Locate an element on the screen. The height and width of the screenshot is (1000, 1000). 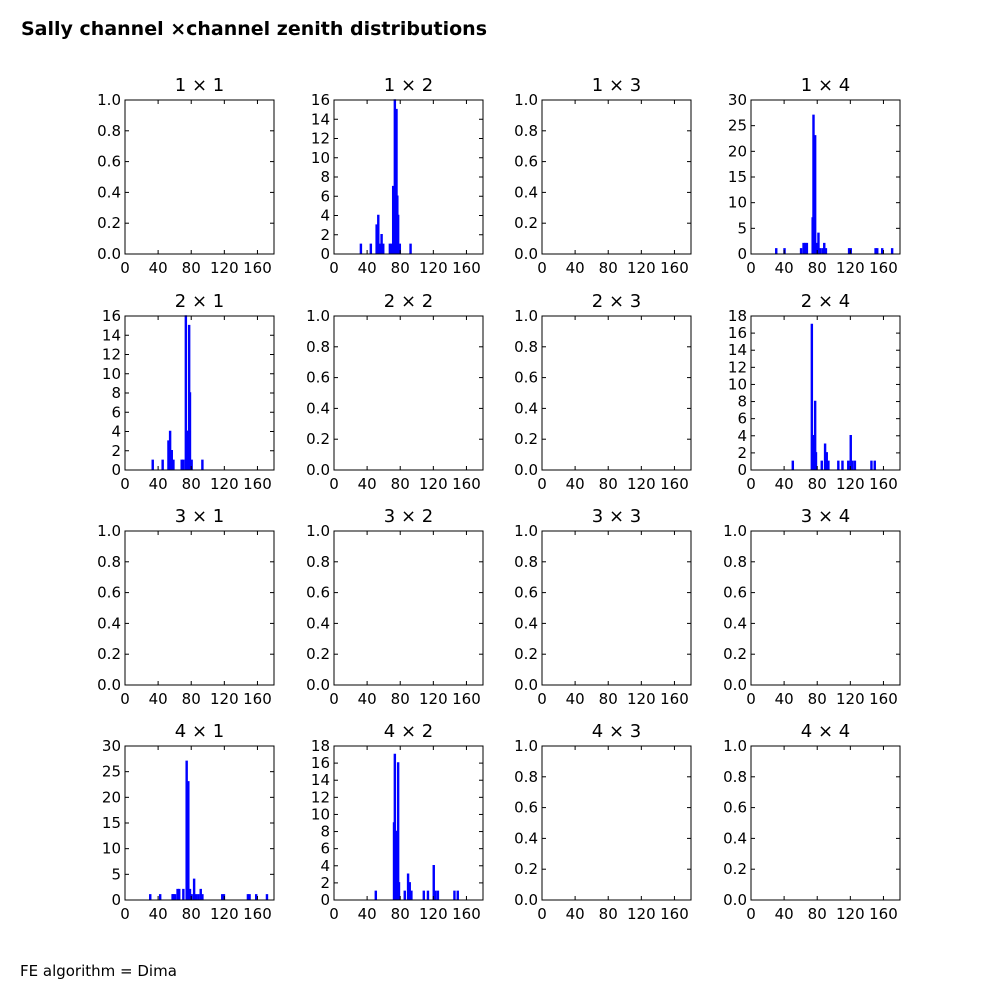
y-tick-label: 18 is located at coordinates (737, 316).